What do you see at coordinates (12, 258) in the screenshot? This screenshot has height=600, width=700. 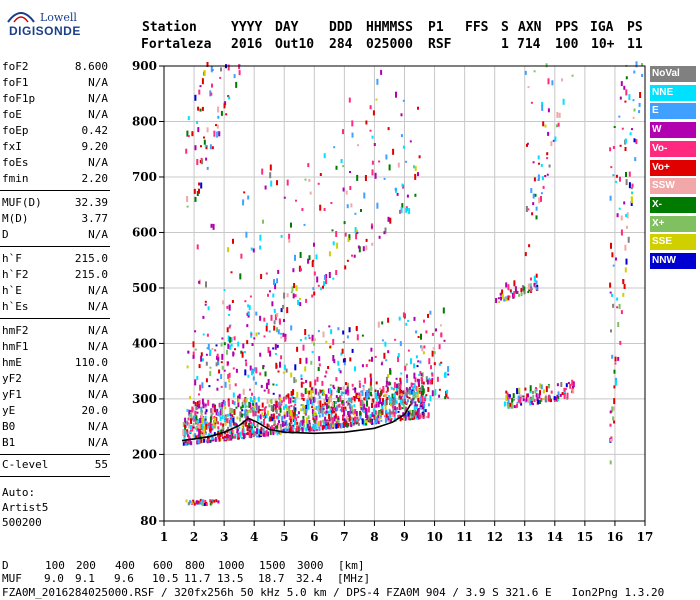 I see `param-name: h`F` at bounding box center [12, 258].